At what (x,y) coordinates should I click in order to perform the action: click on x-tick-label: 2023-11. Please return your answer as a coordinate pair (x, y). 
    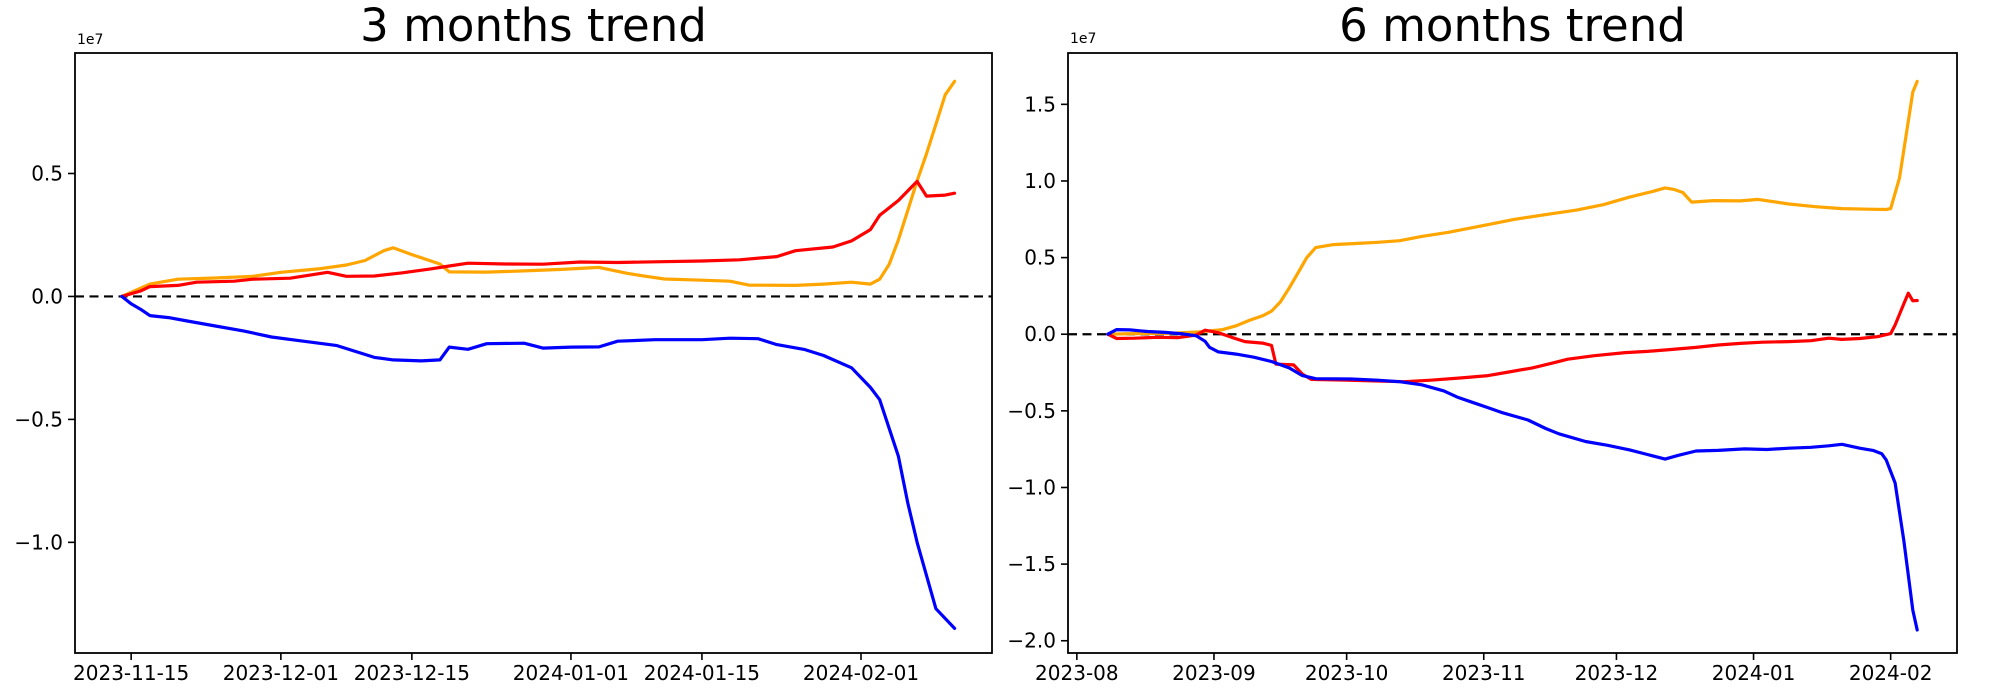
    Looking at the image, I should click on (1484, 673).